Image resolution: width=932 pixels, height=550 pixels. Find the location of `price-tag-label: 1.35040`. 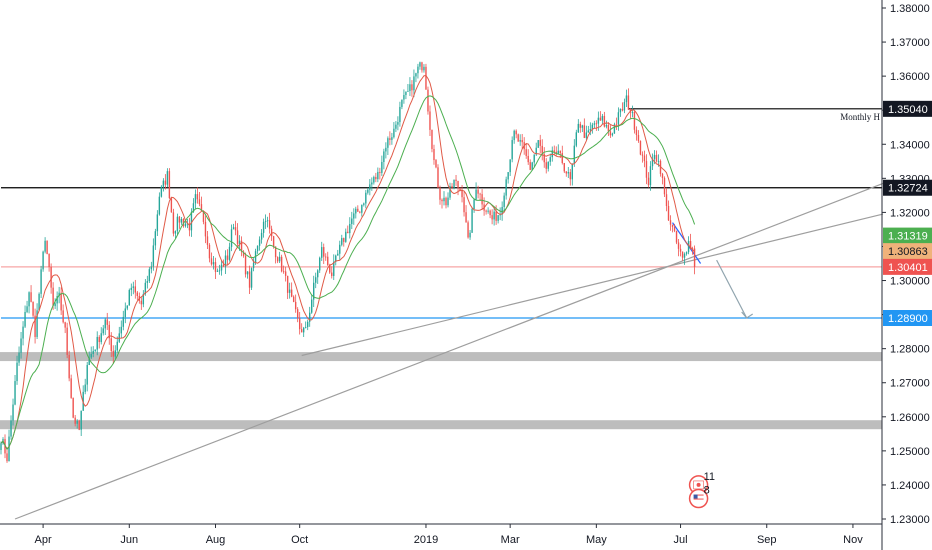

price-tag-label: 1.35040 is located at coordinates (908, 110).